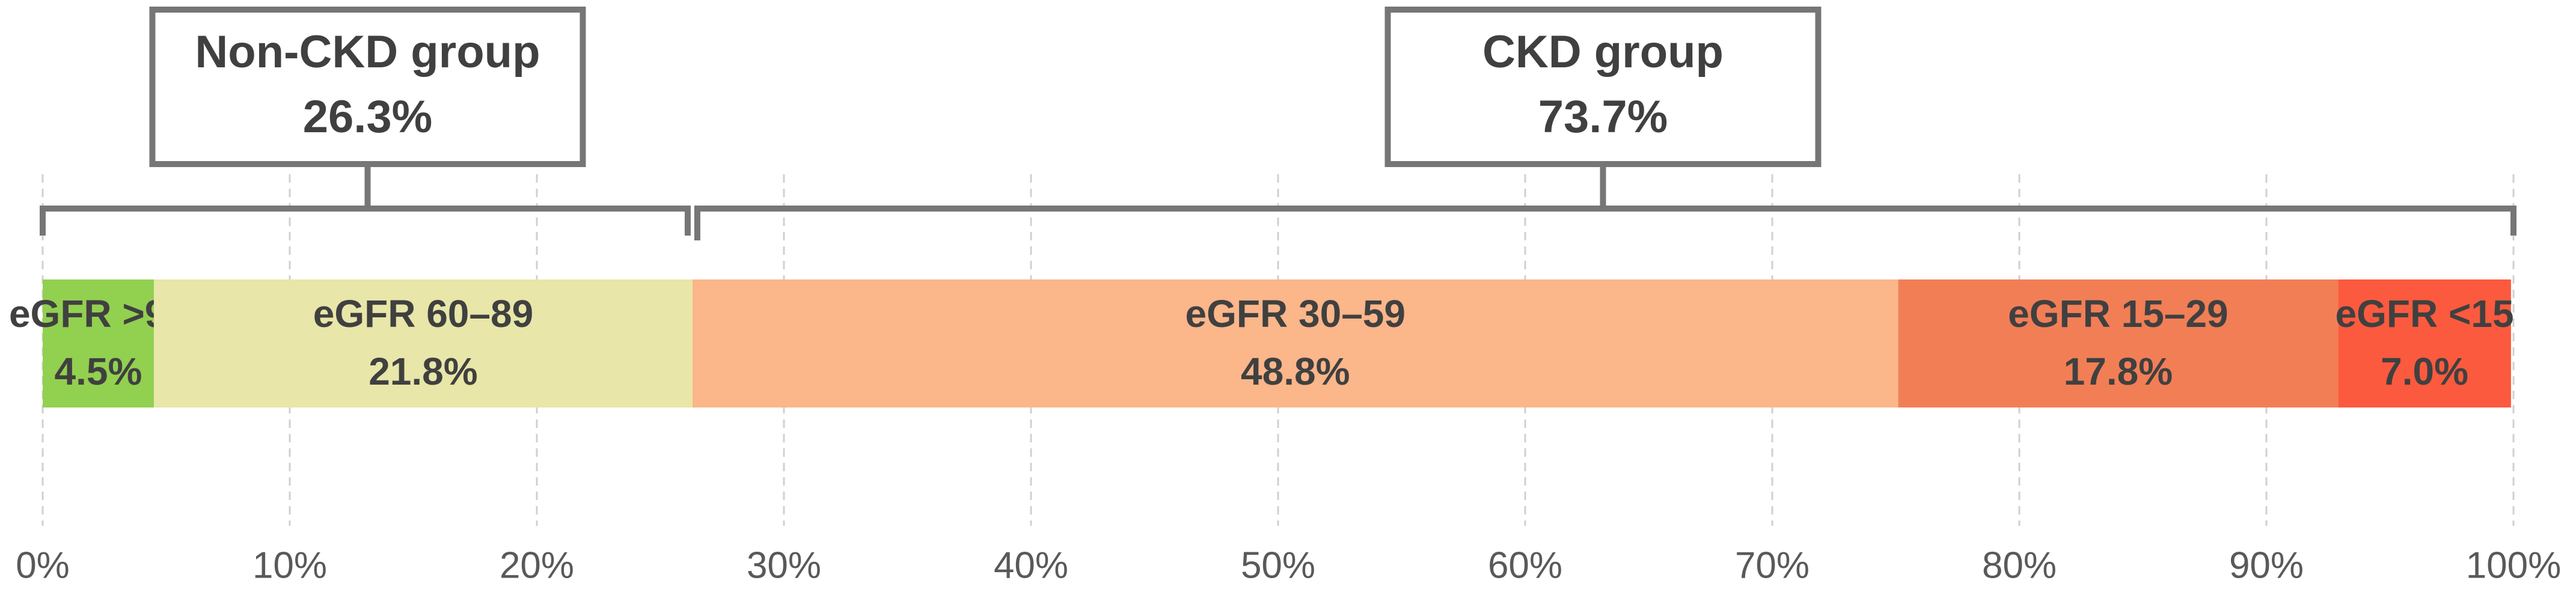 The height and width of the screenshot is (598, 2576). Describe the element at coordinates (537, 565) in the screenshot. I see `x-tick-label: 20%` at that location.